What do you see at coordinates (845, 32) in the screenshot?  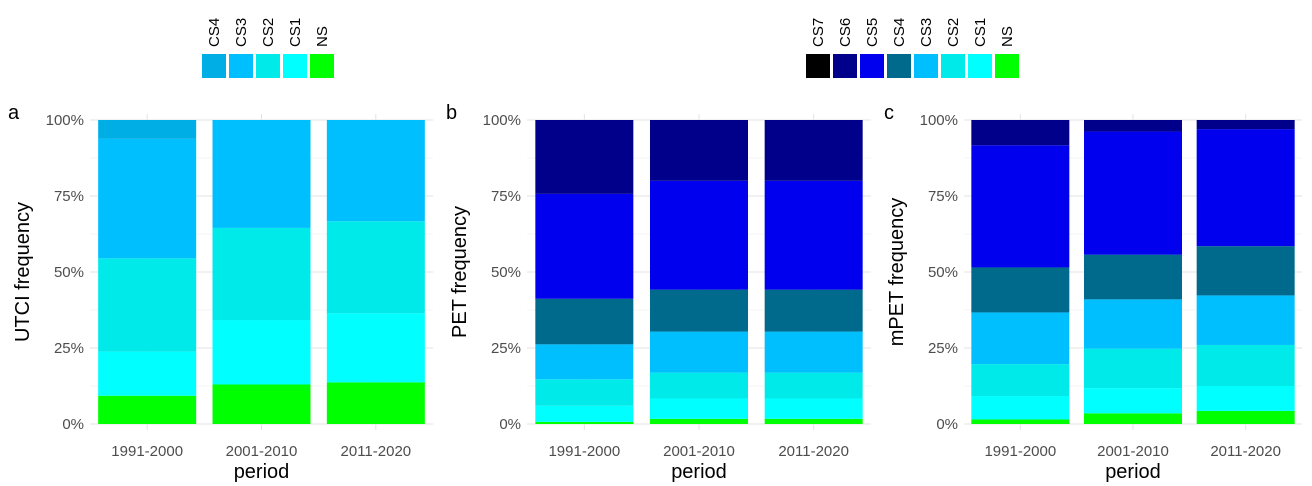 I see `legend-label-cs6: CS6` at bounding box center [845, 32].